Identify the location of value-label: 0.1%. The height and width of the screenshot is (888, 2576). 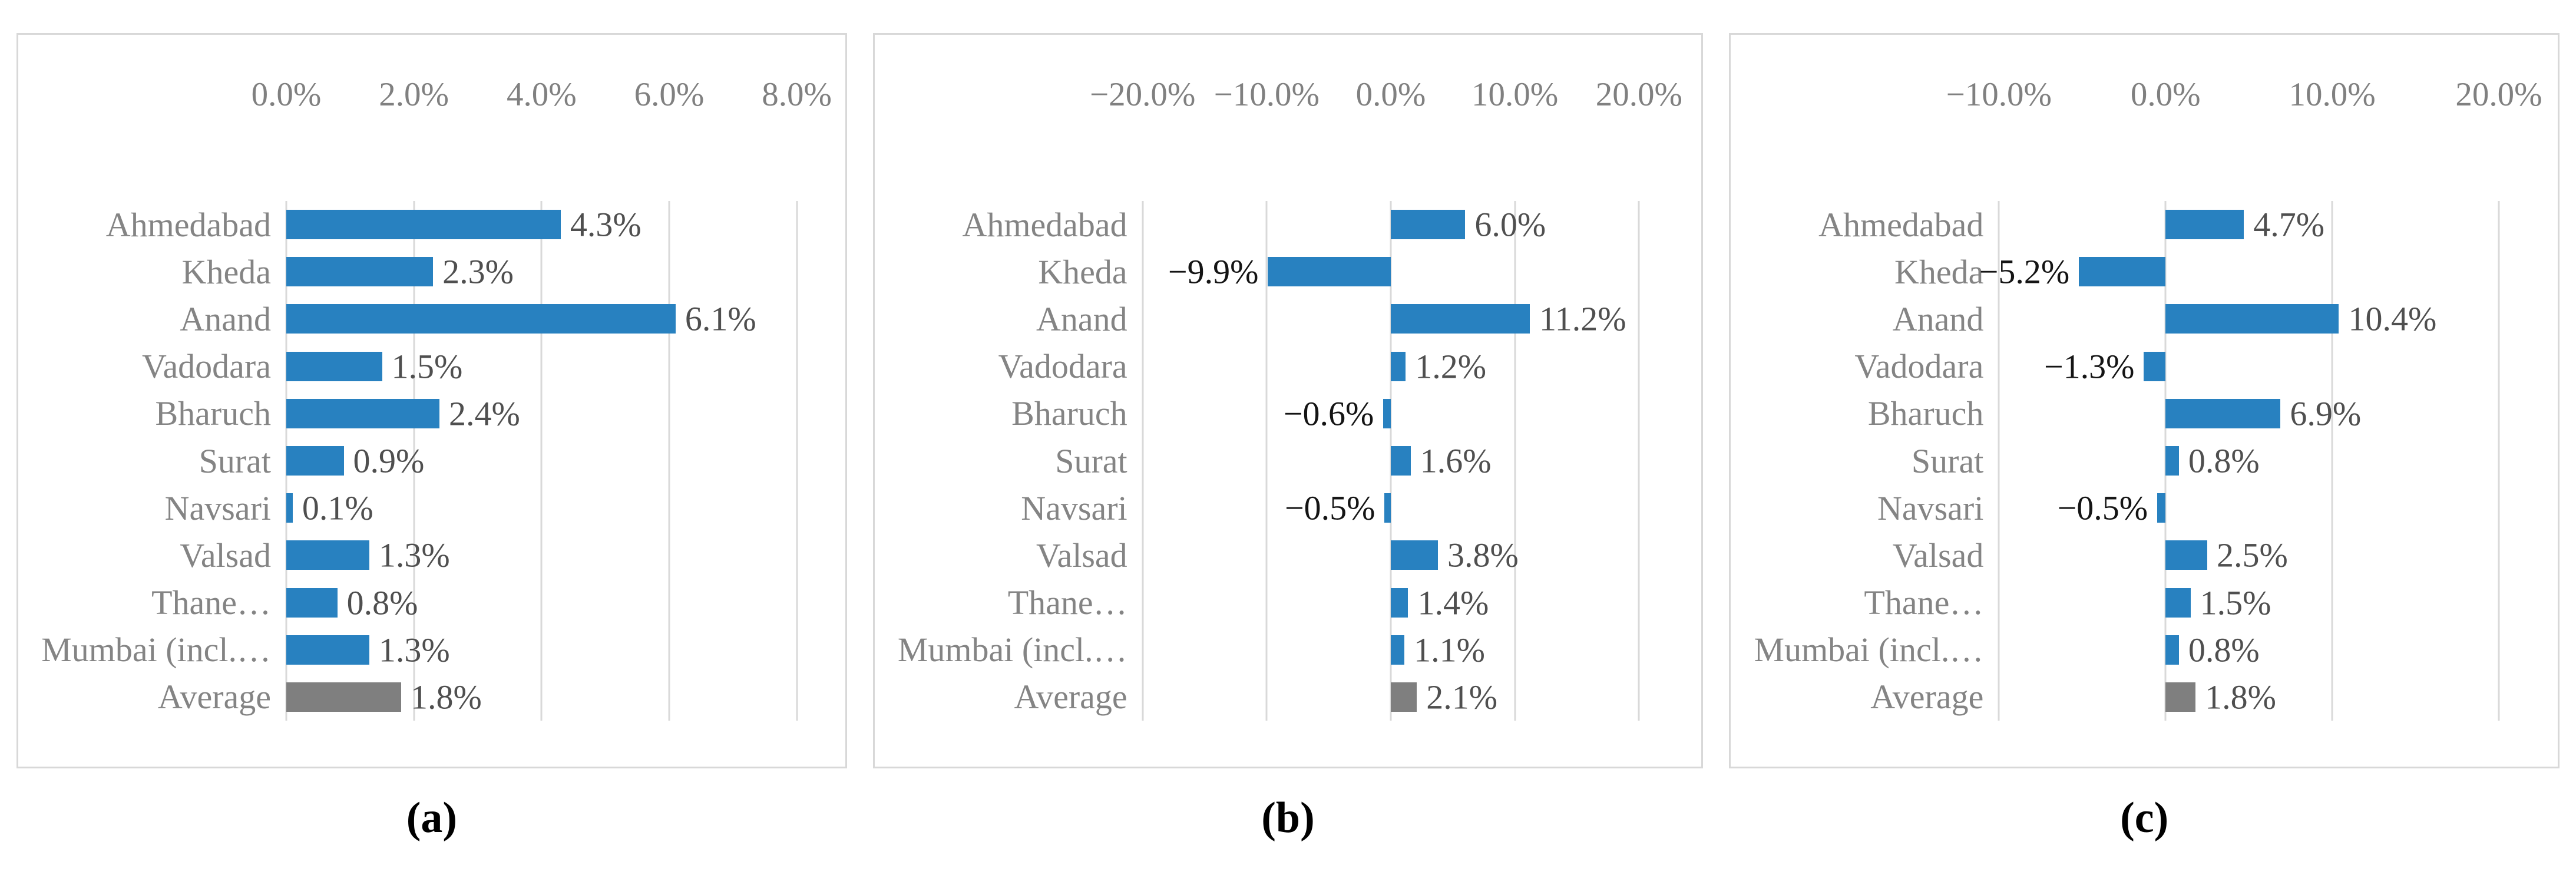
(337, 507).